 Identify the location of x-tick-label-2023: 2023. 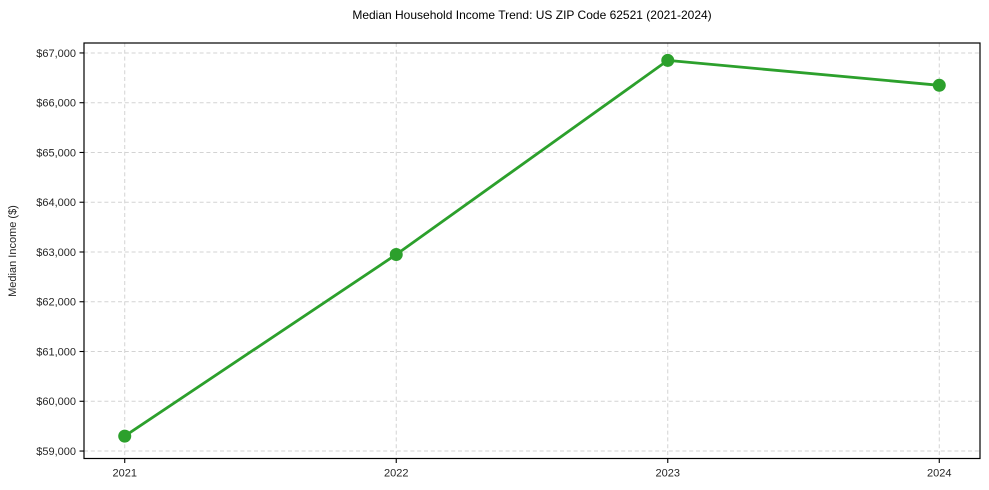
(668, 474).